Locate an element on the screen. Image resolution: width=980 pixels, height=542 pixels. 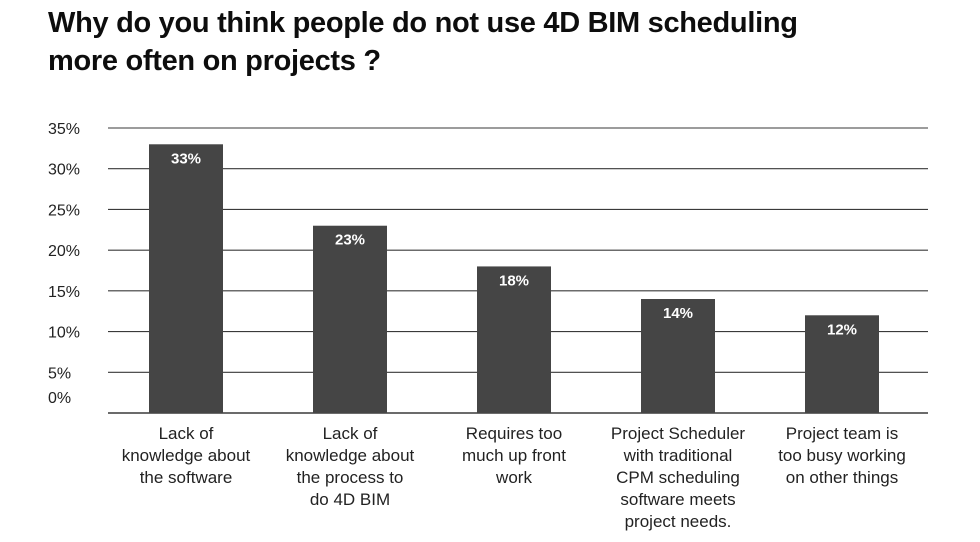
y-tick-label: 10% is located at coordinates (64, 333).